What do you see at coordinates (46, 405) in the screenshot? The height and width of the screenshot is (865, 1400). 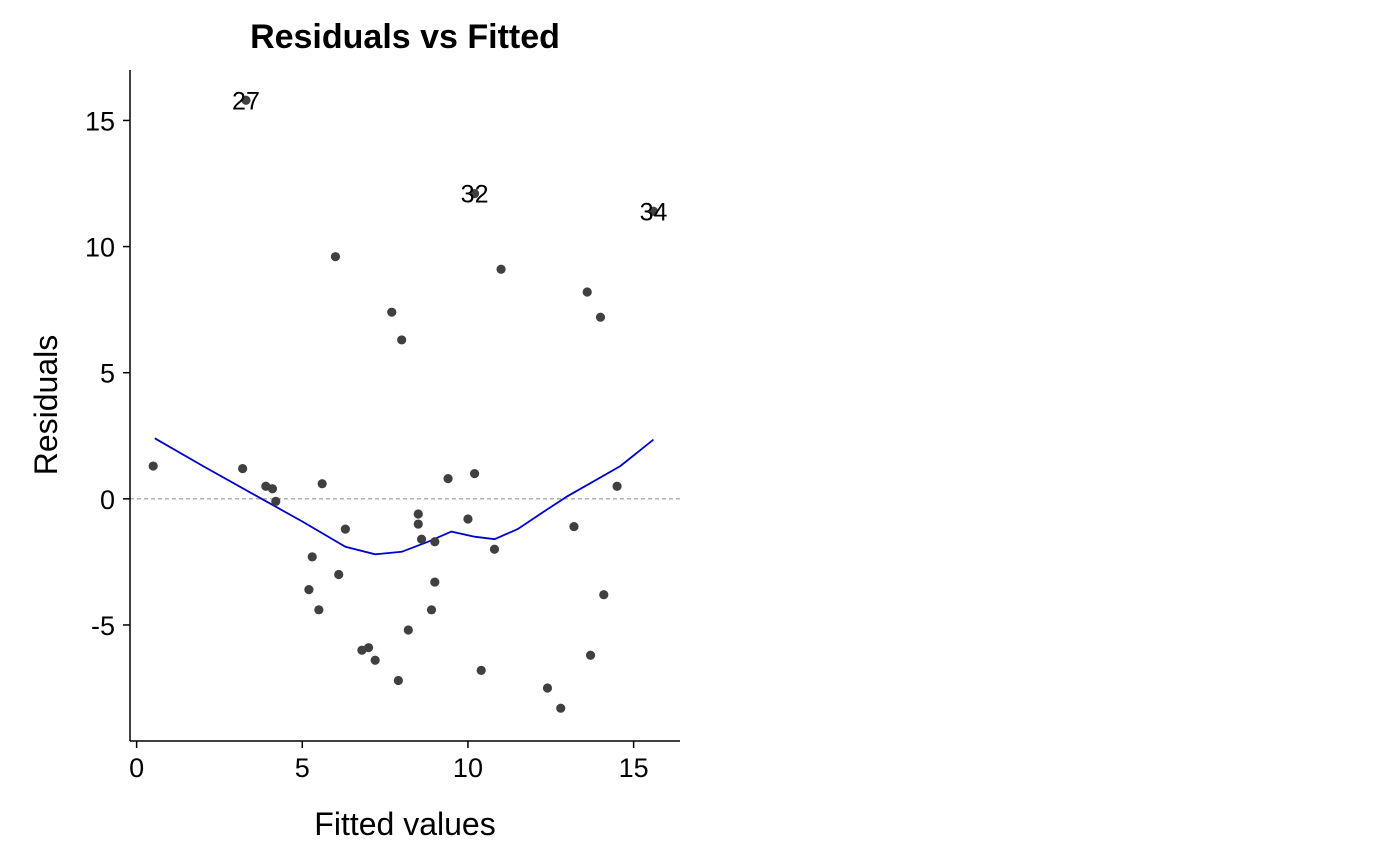 I see `y-axis-title: Residuals` at bounding box center [46, 405].